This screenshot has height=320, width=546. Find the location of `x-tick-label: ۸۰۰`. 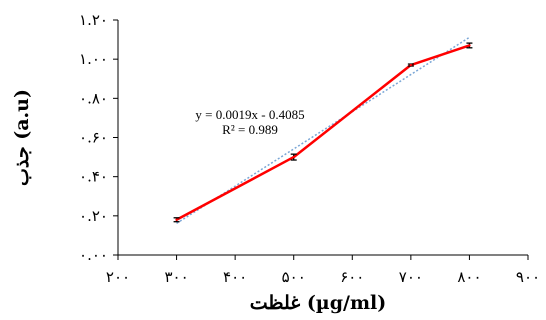

x-tick-label: ۸۰۰ is located at coordinates (469, 277).